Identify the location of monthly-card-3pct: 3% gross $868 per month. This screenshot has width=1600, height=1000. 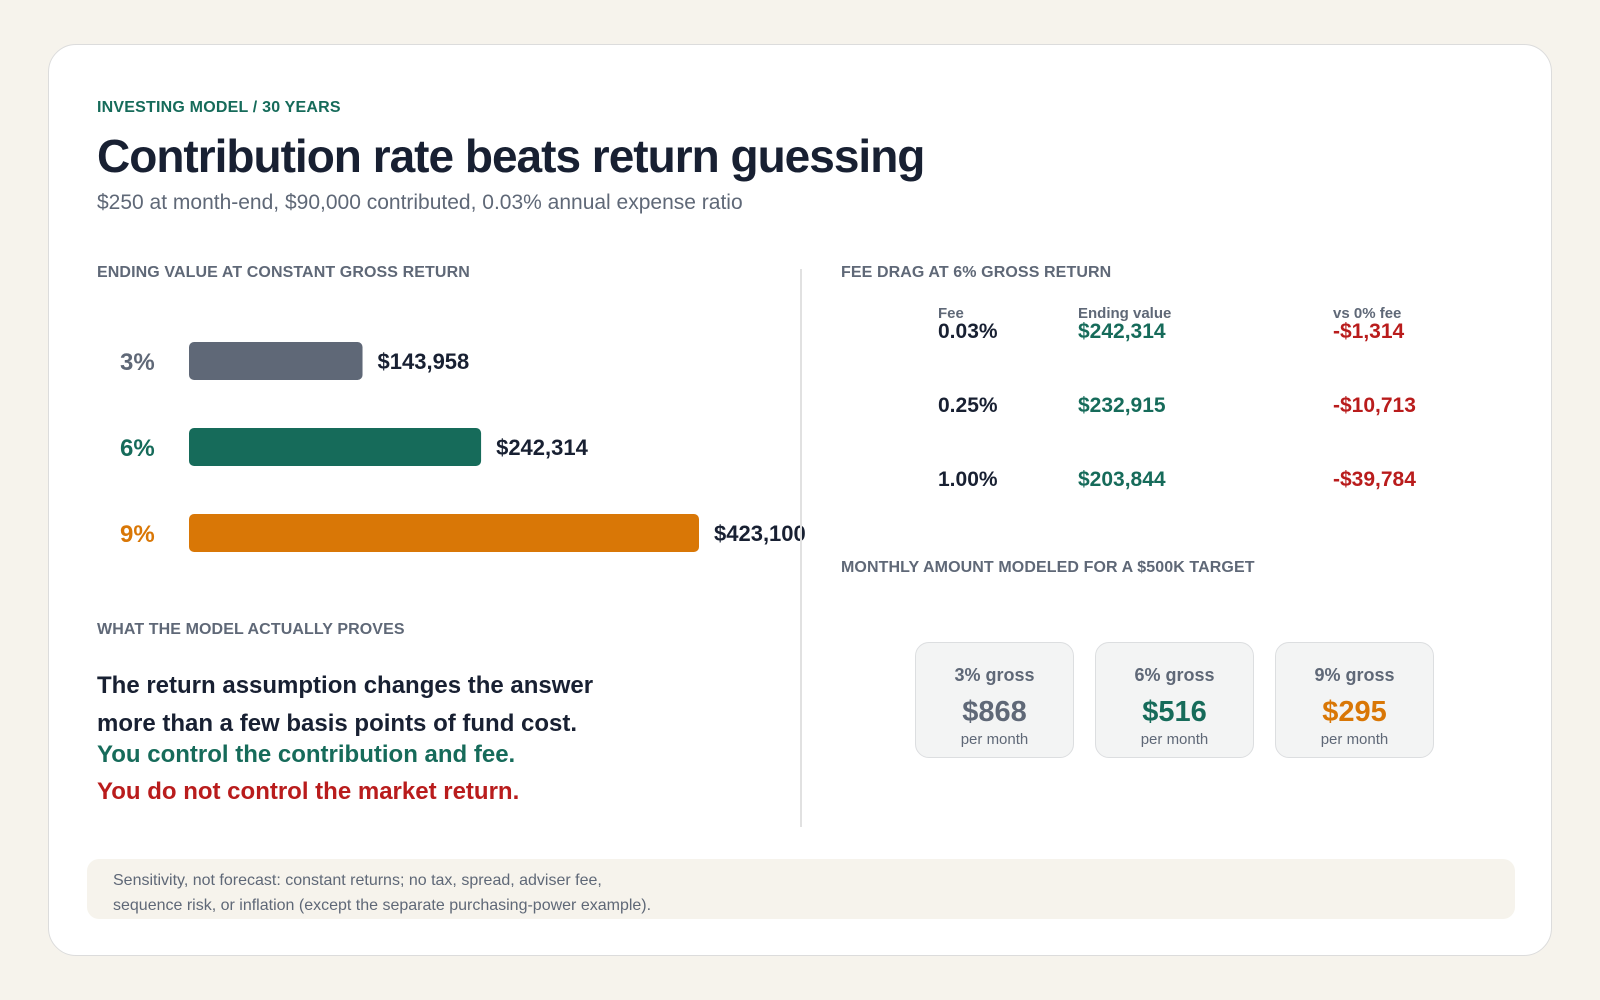
(994, 700).